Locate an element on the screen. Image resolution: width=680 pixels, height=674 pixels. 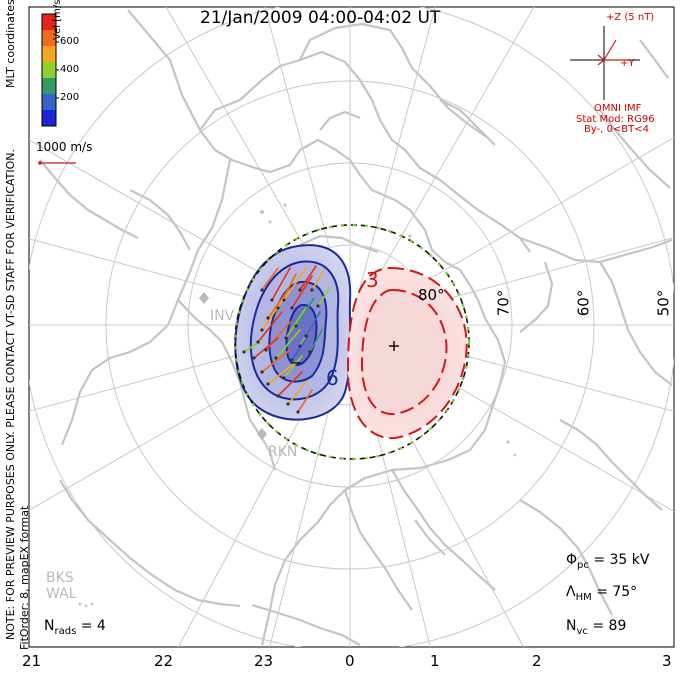
phi-value: = 35 kV is located at coordinates (621, 560).